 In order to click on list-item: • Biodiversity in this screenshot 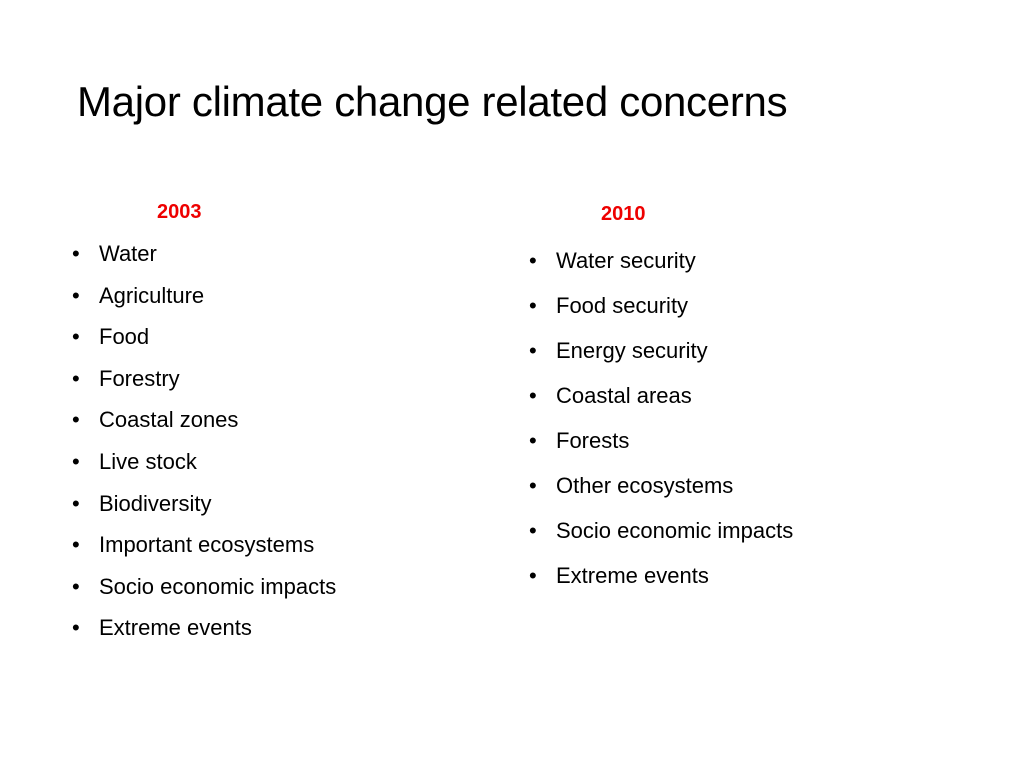, I will do `click(204, 507)`.